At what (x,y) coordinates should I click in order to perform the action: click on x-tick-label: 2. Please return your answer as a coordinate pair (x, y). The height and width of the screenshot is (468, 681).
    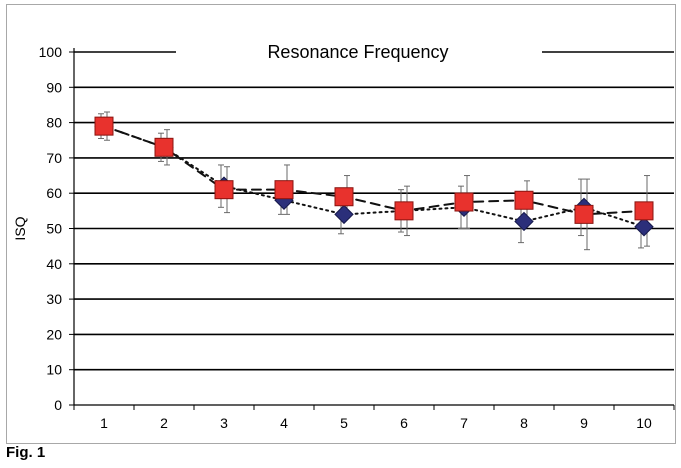
    Looking at the image, I should click on (164, 423).